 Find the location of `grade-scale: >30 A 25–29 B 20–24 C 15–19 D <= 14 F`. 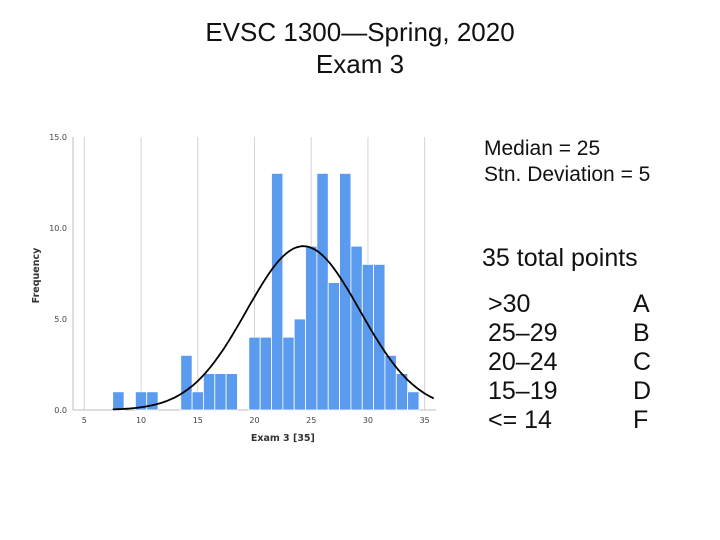

grade-scale: >30 A 25–29 B 20–24 C 15–19 D <= 14 F is located at coordinates (583, 362).